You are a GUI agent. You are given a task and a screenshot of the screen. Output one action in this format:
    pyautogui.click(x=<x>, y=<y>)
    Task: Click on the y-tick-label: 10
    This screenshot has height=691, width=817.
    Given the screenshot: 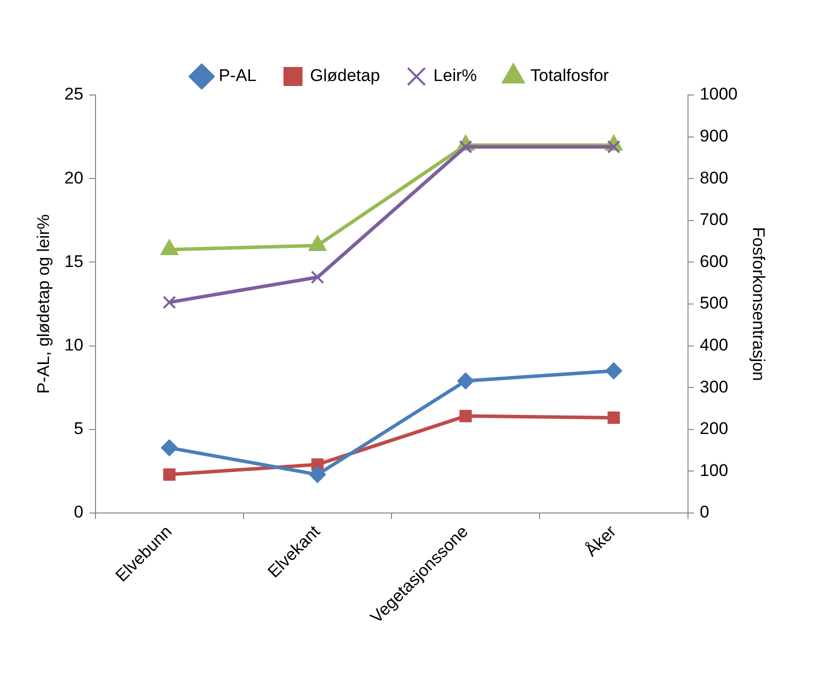 What is the action you would take?
    pyautogui.click(x=74, y=344)
    